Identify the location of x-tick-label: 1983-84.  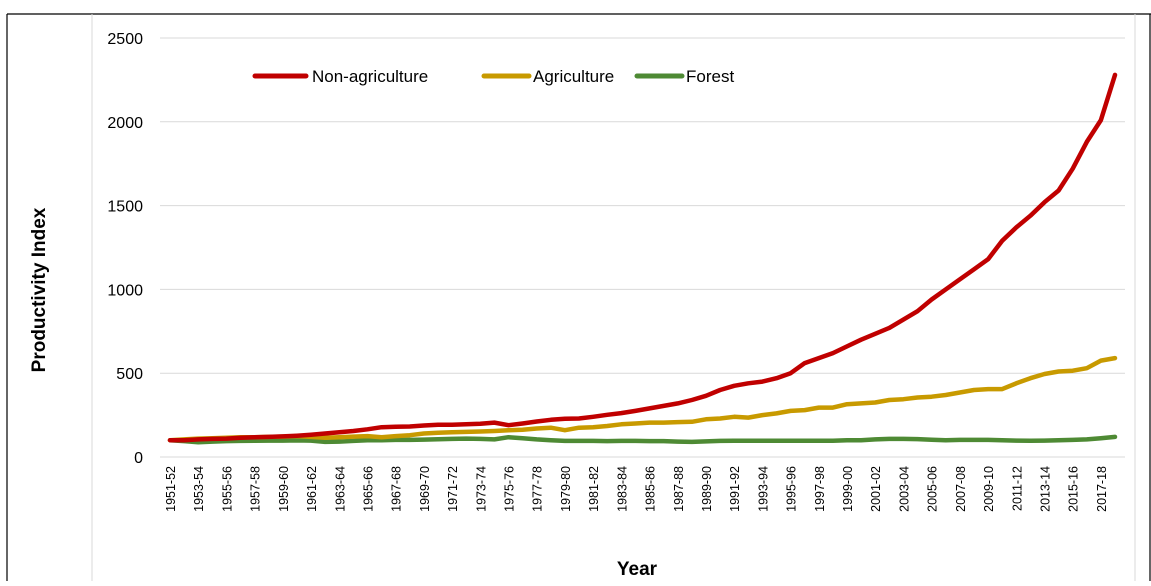
(622, 489).